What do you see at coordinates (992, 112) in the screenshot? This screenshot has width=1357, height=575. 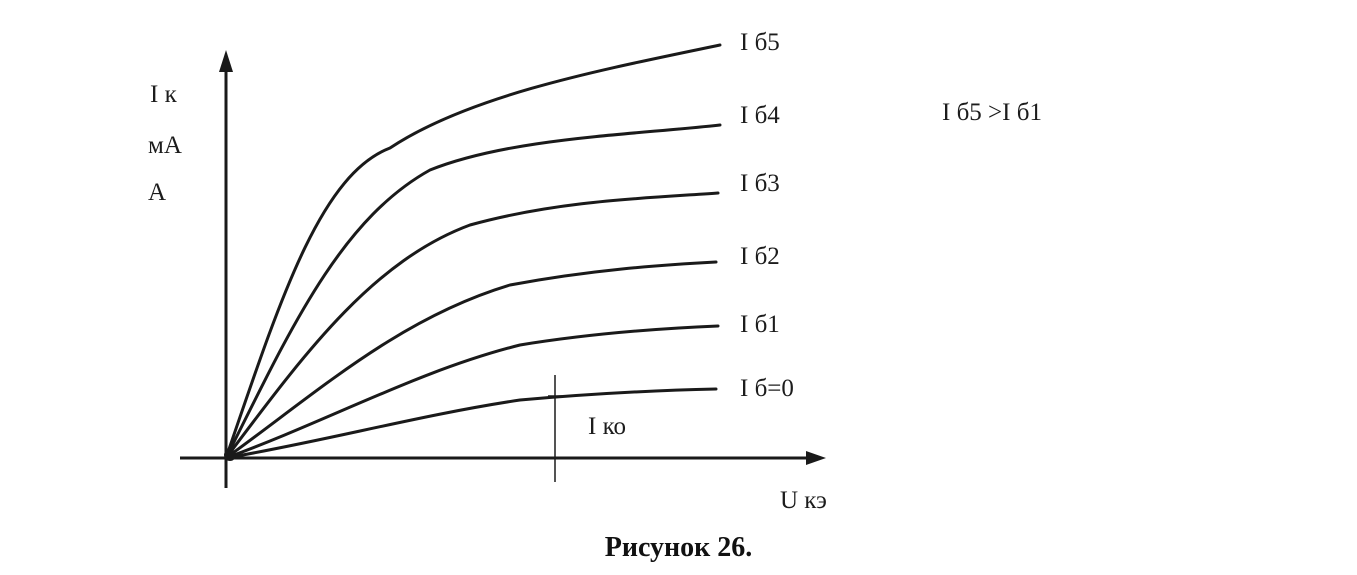 I see `relation-note: I б5 >I б1` at bounding box center [992, 112].